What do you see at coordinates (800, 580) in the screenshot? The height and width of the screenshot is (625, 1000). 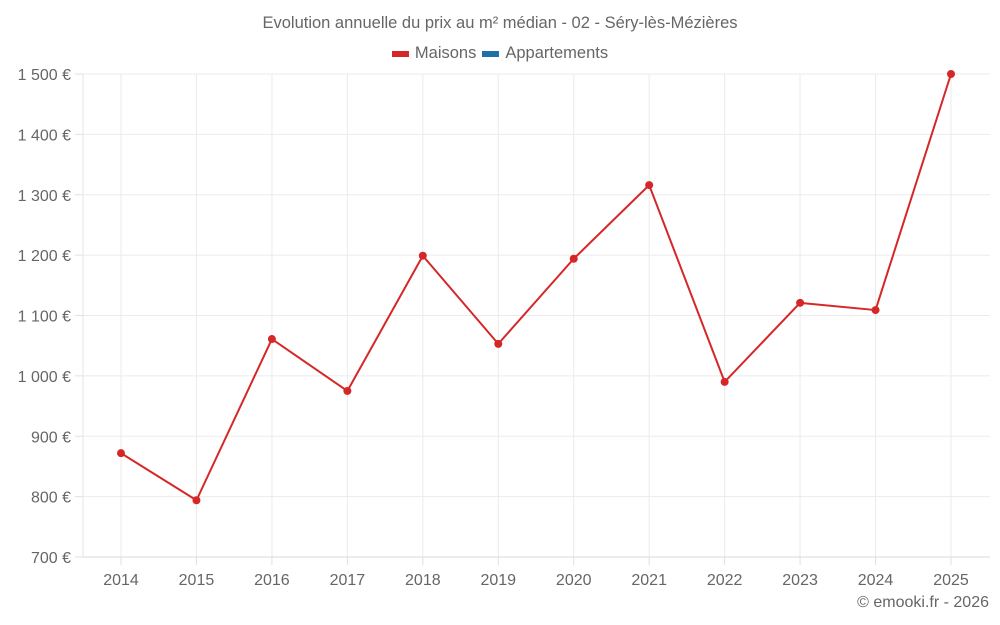 I see `x-tick-label: 2023` at bounding box center [800, 580].